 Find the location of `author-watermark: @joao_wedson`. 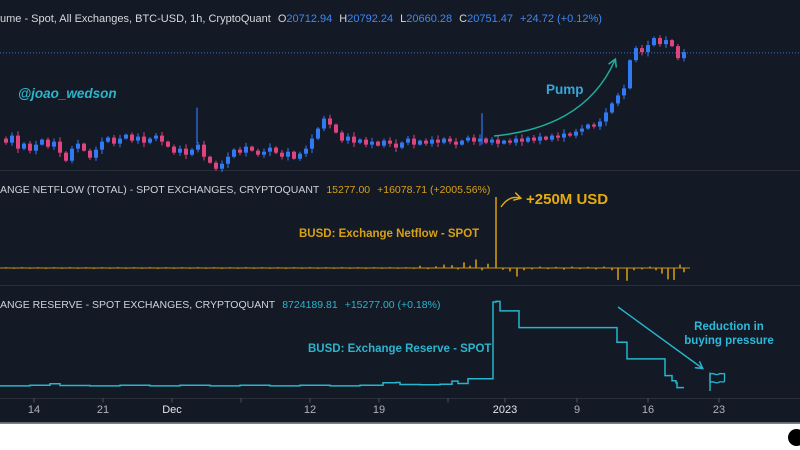

author-watermark: @joao_wedson is located at coordinates (67, 93).